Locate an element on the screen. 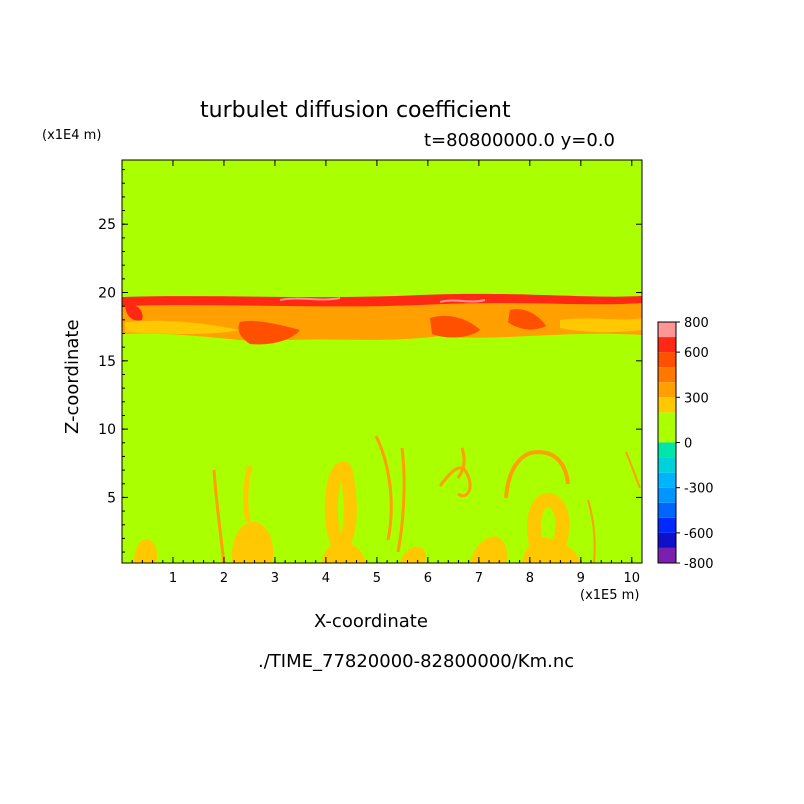 The image size is (804, 804). chart-subtitle: t=80800000.0 y=0.0 is located at coordinates (520, 140).